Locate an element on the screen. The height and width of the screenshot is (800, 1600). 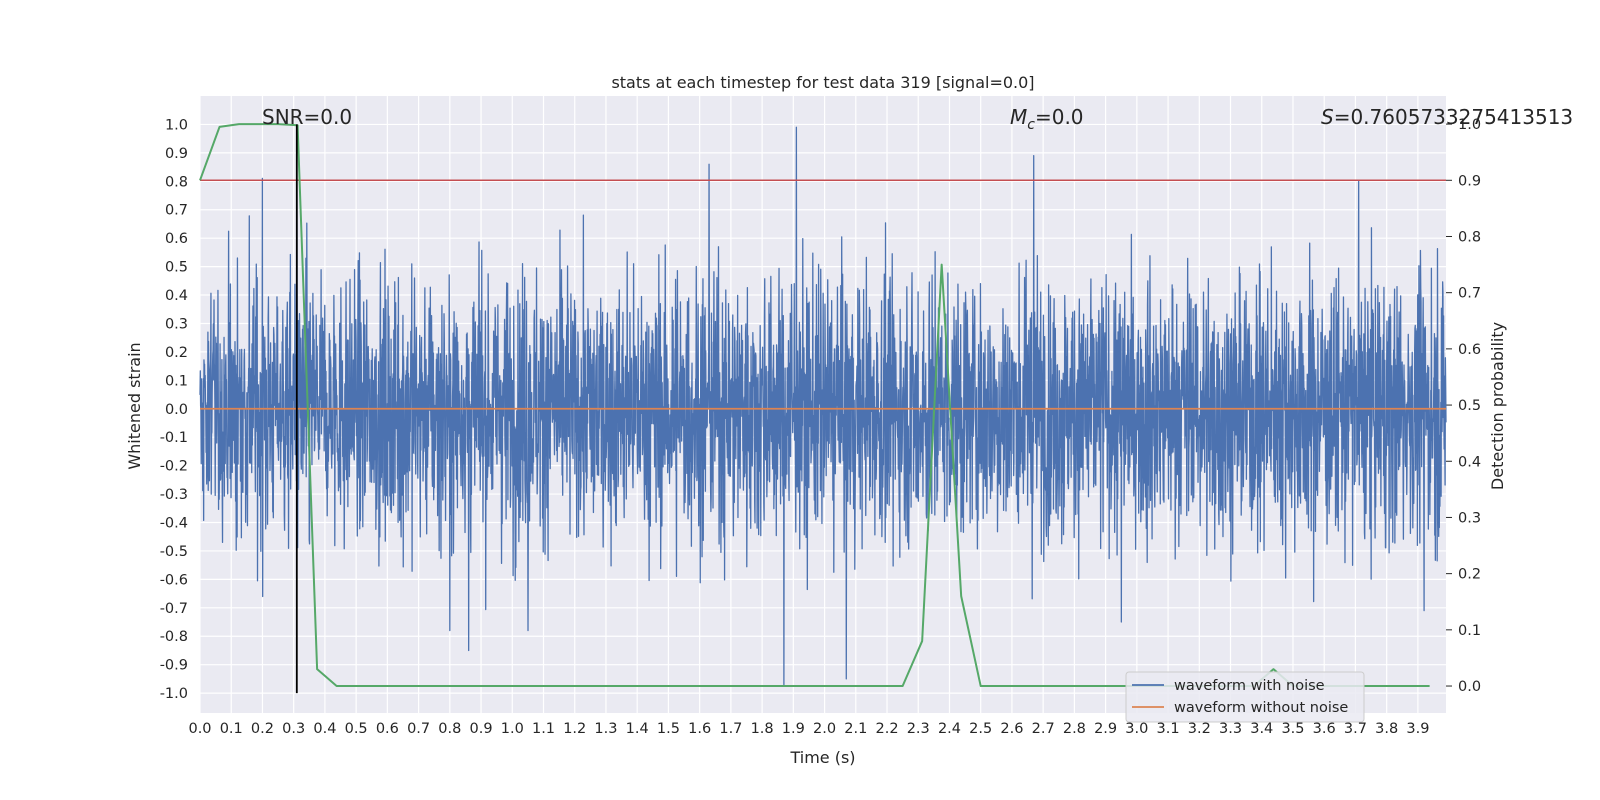
x-tick-label: 2.3 is located at coordinates (918, 729).